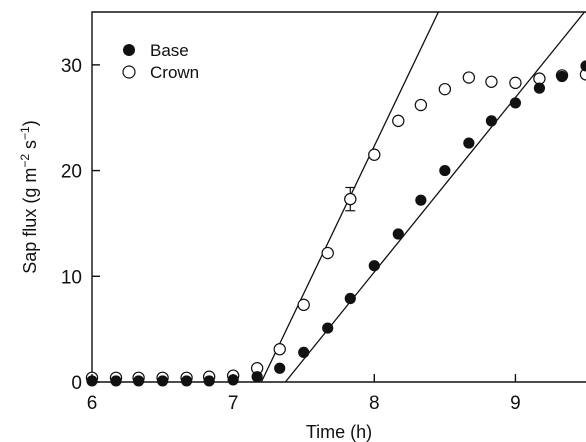  What do you see at coordinates (160, 61) in the screenshot?
I see `legend: Base Crown` at bounding box center [160, 61].